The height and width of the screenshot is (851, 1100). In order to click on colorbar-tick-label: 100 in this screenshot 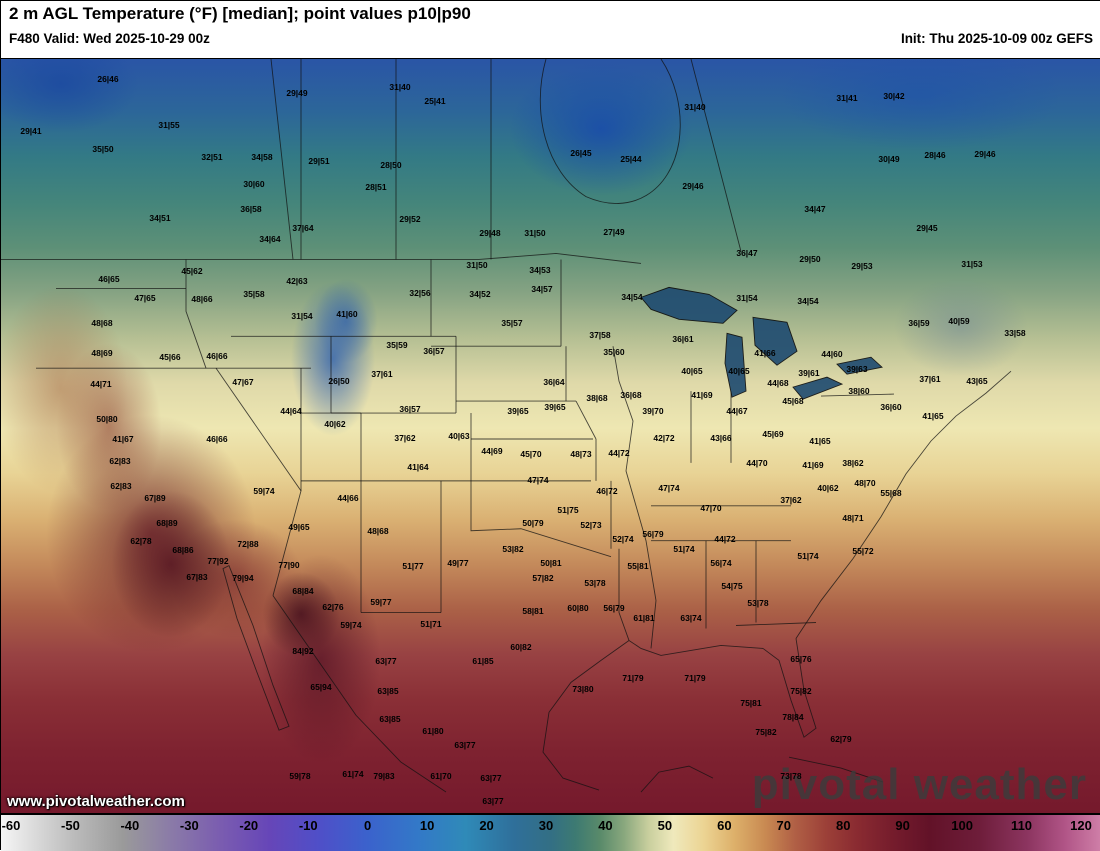, I will do `click(962, 825)`.